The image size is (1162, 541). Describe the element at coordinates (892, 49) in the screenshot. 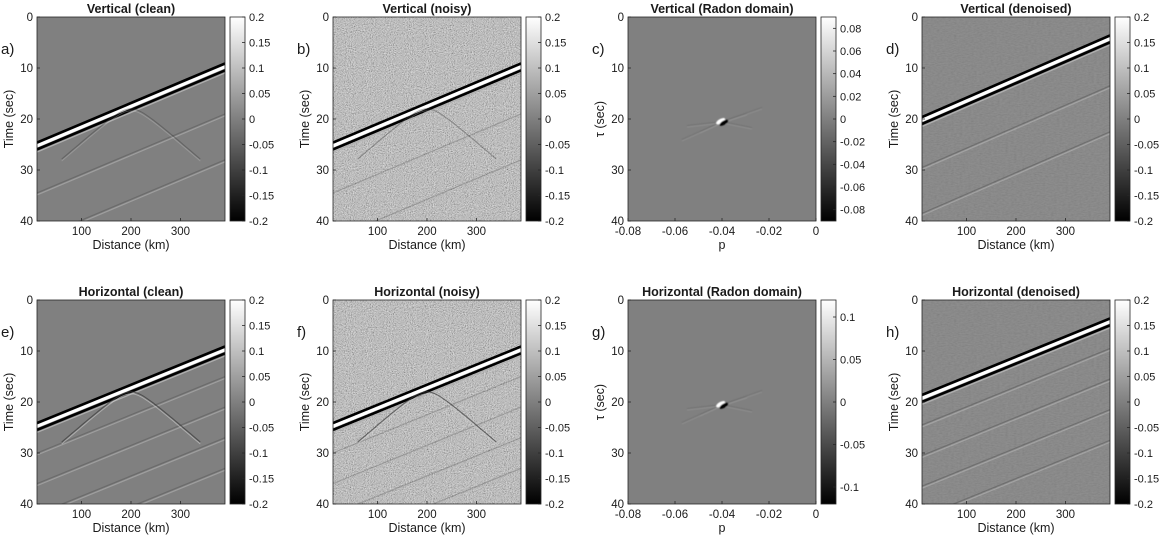

I see `panel-label: d)` at that location.